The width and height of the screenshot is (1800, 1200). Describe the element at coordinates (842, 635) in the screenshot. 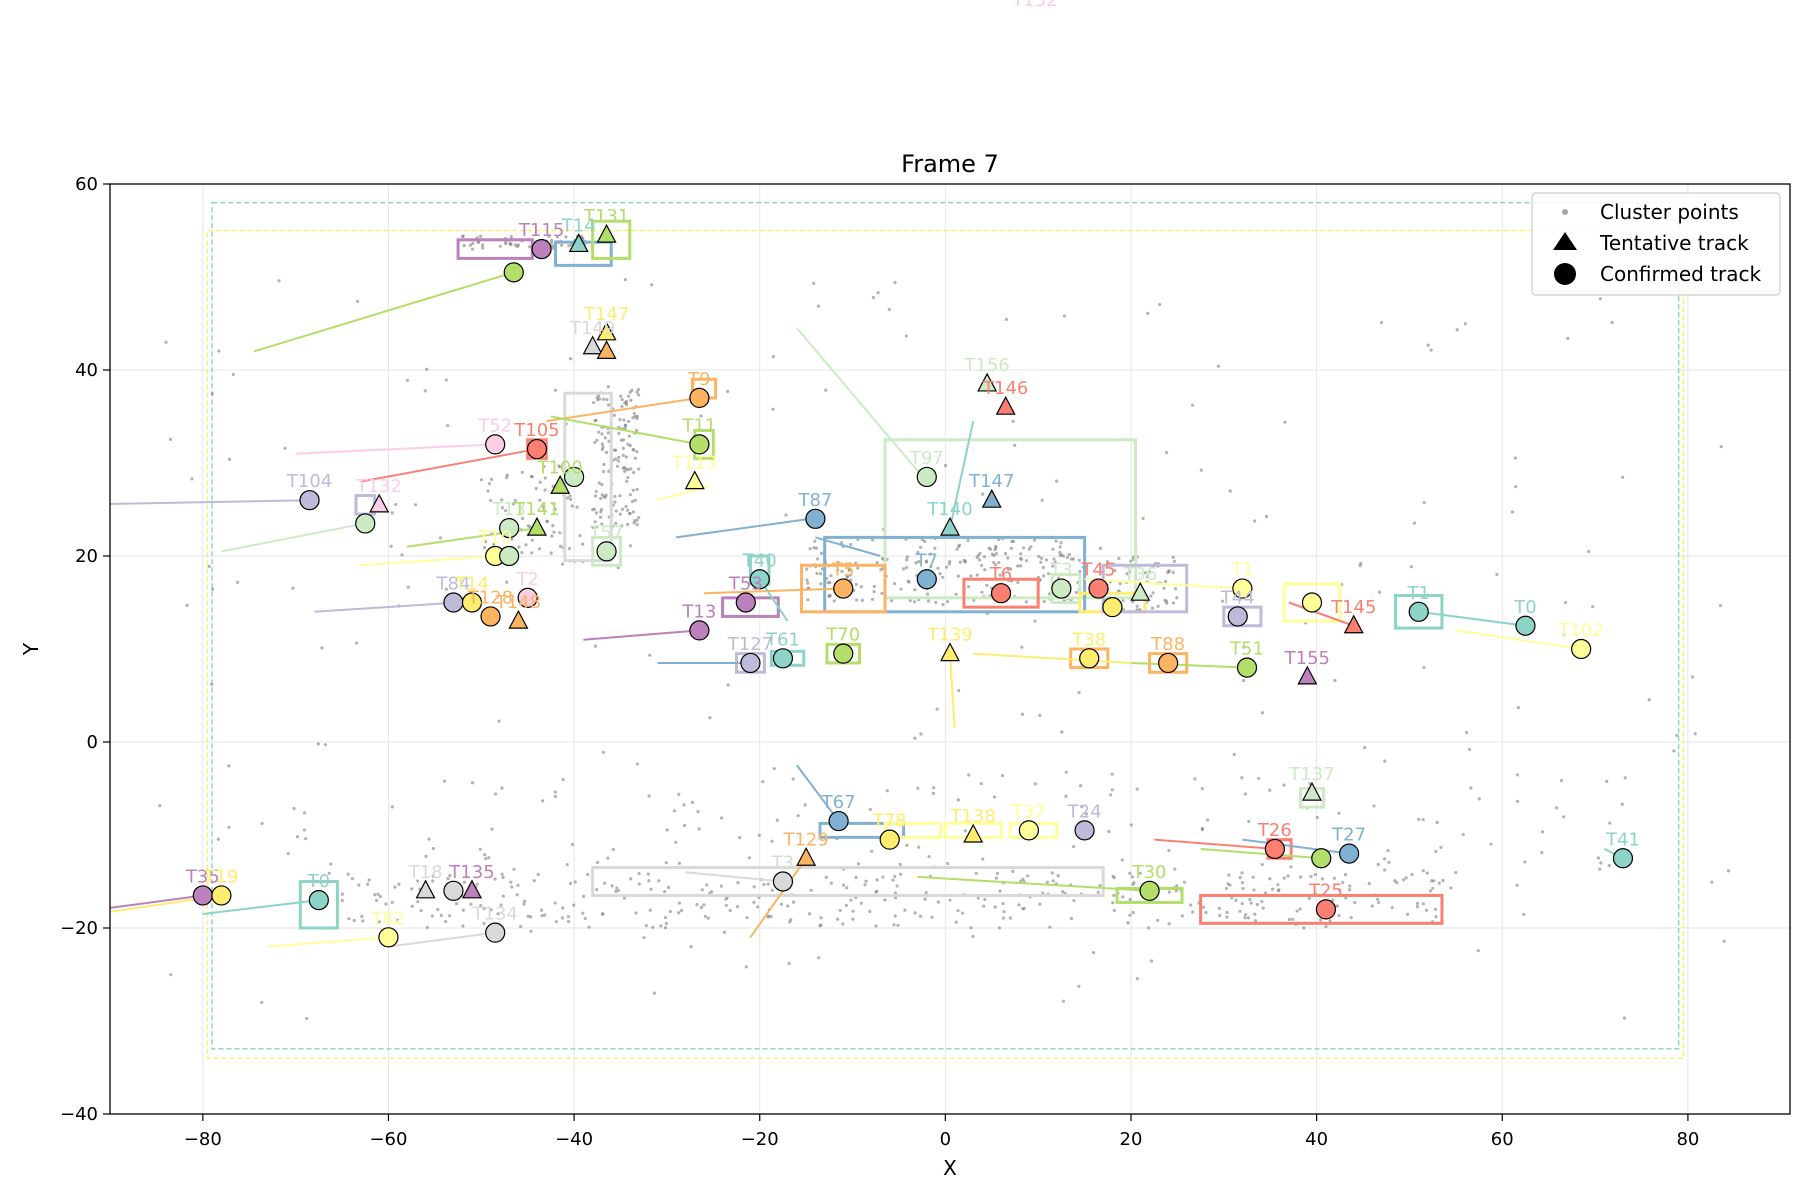

I see `track-label: T70` at that location.